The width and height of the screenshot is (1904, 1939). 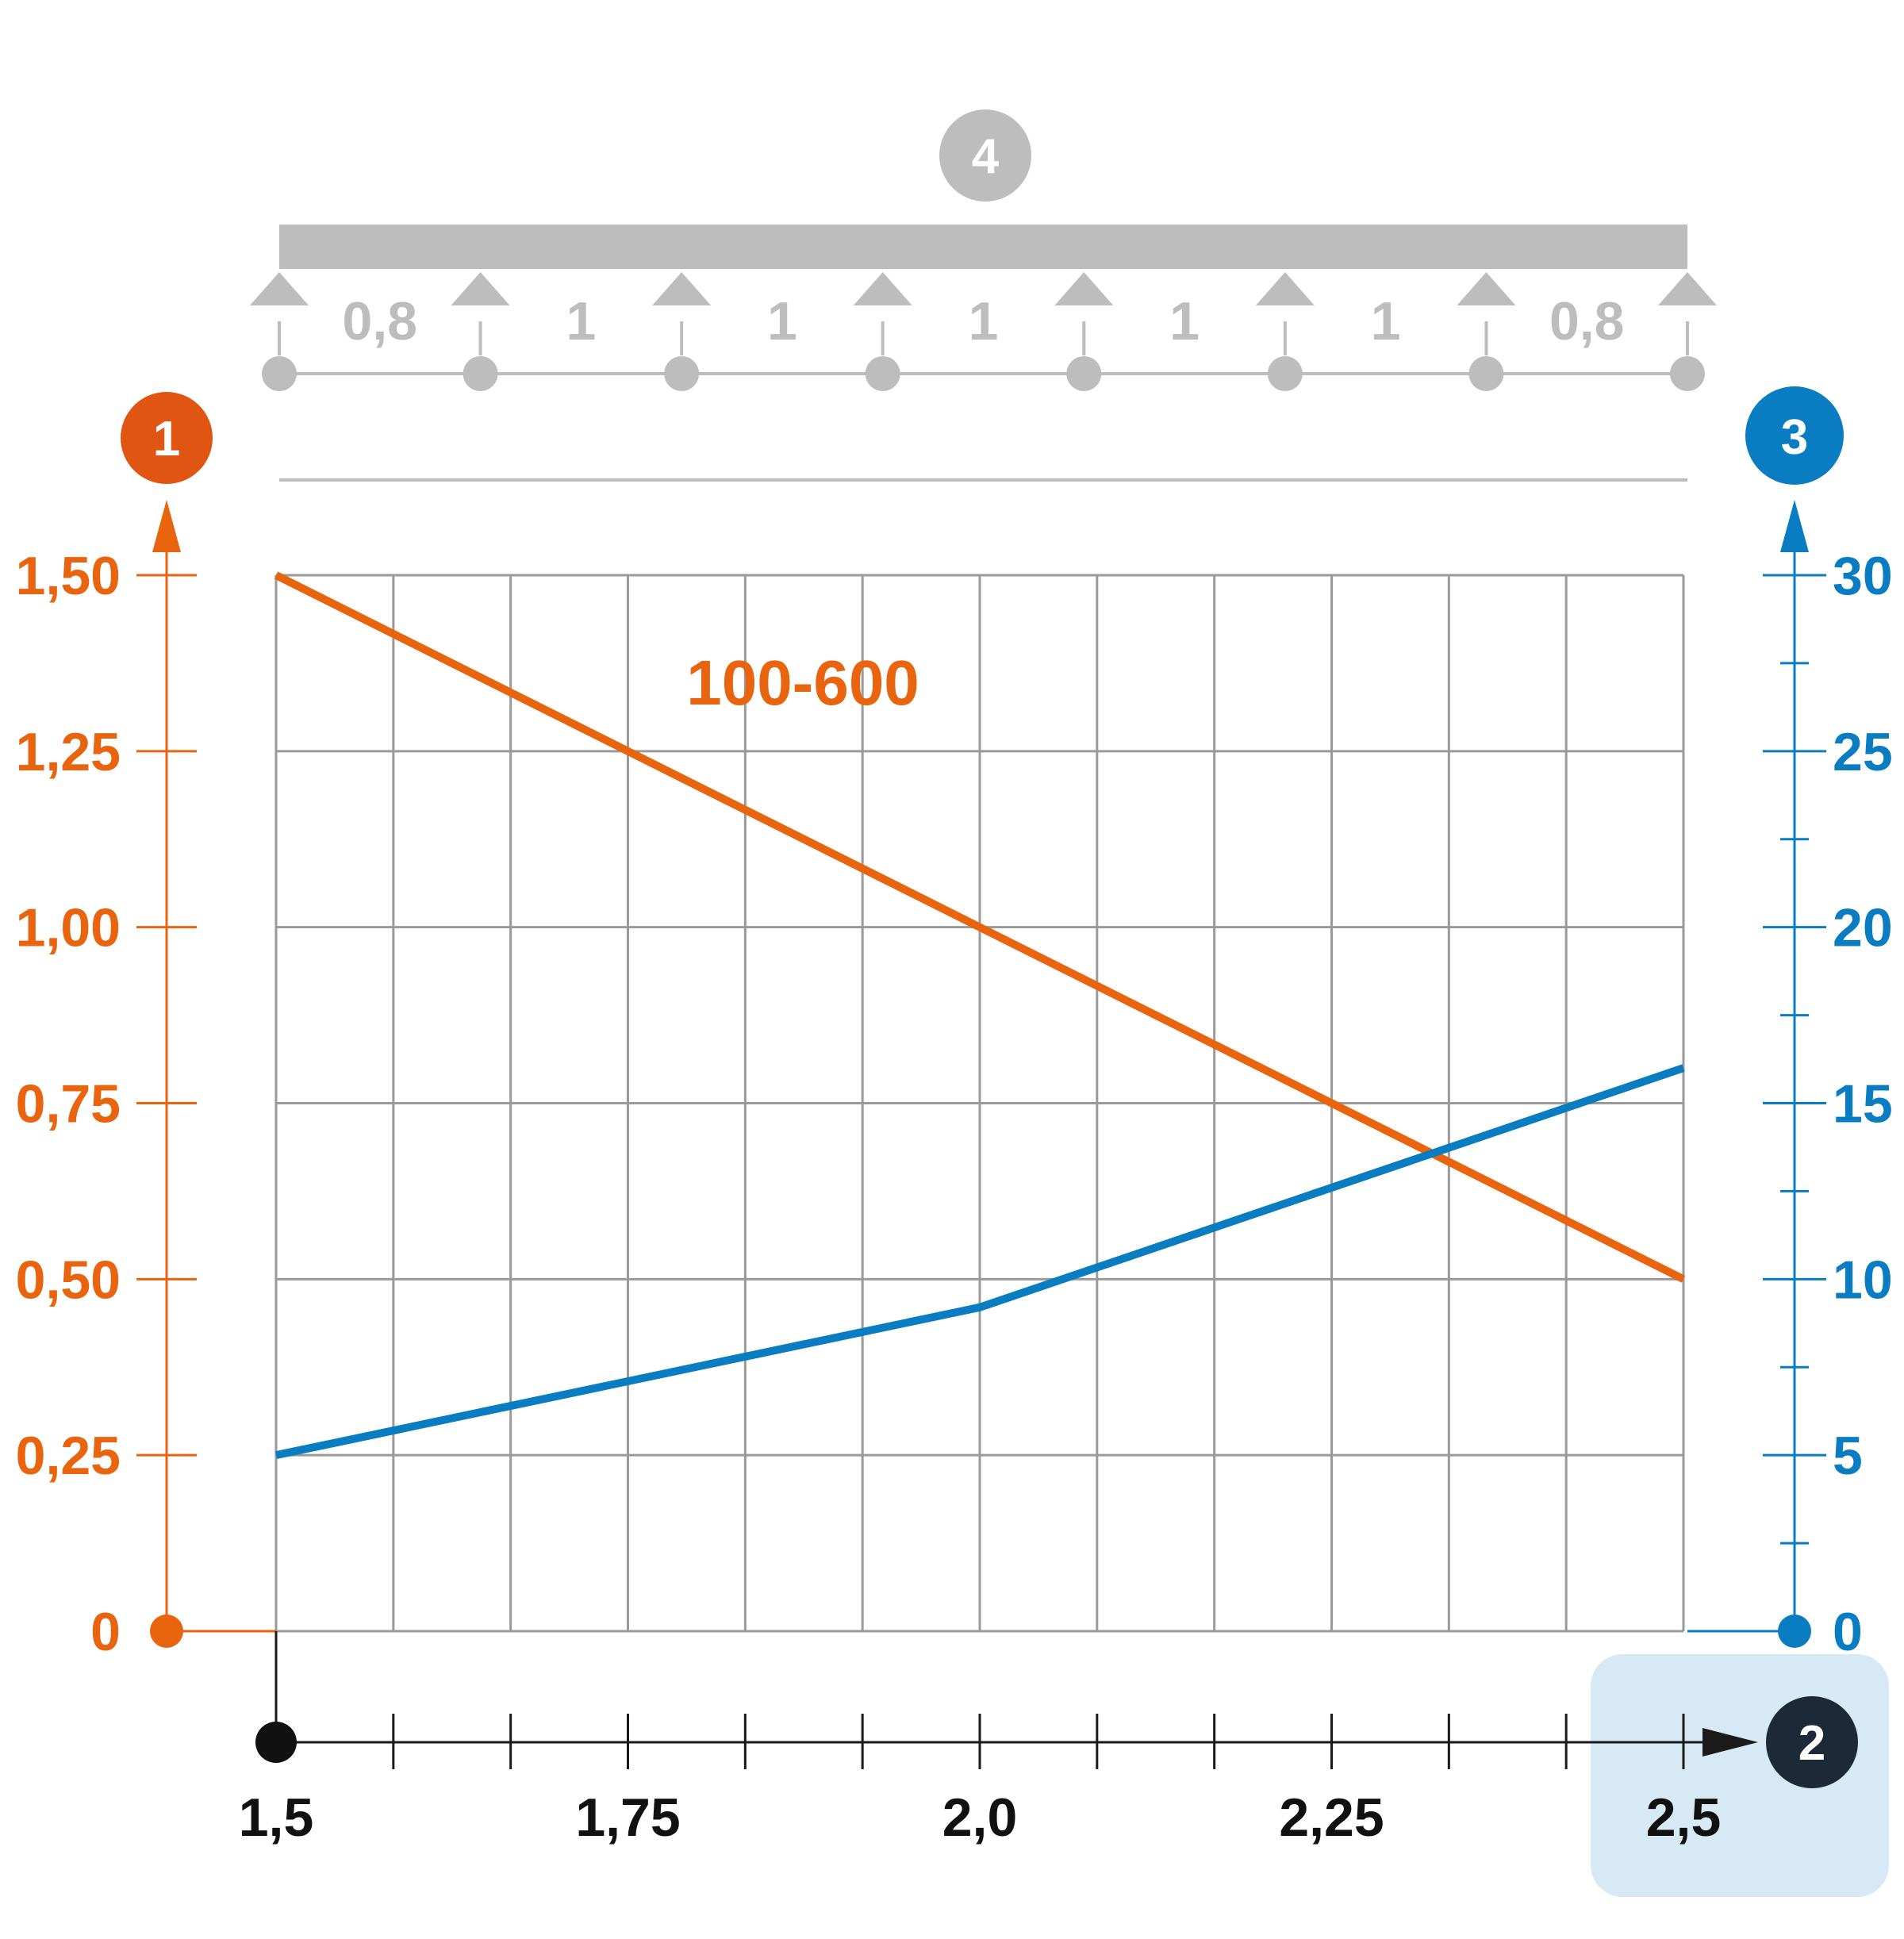 What do you see at coordinates (627, 1817) in the screenshot?
I see `x-axis-tick-label: 1,75` at bounding box center [627, 1817].